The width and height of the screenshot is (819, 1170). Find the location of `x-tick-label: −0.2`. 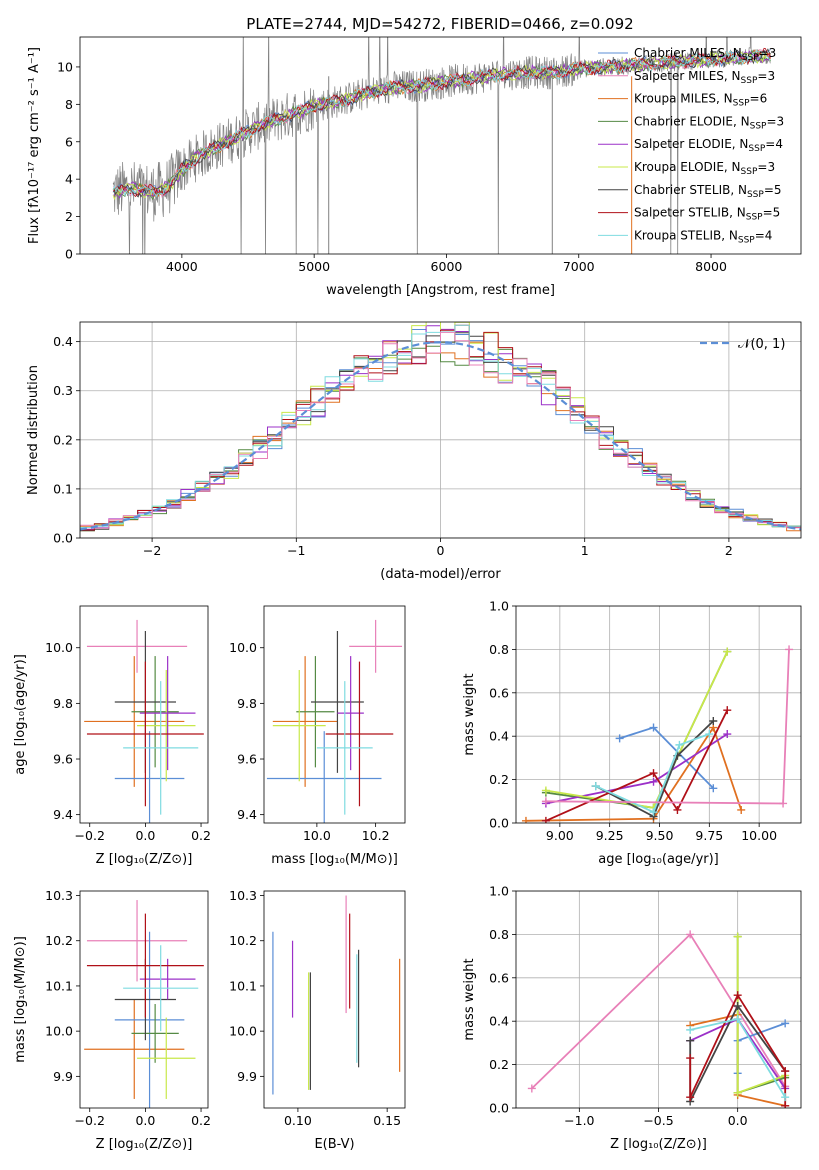

x-tick-label: −0.2 is located at coordinates (90, 1120).